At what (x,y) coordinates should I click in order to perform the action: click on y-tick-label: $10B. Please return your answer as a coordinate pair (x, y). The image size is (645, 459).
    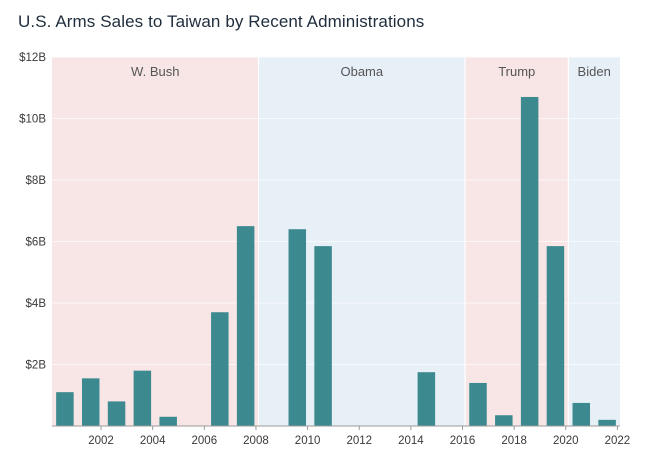
    Looking at the image, I should click on (32, 120).